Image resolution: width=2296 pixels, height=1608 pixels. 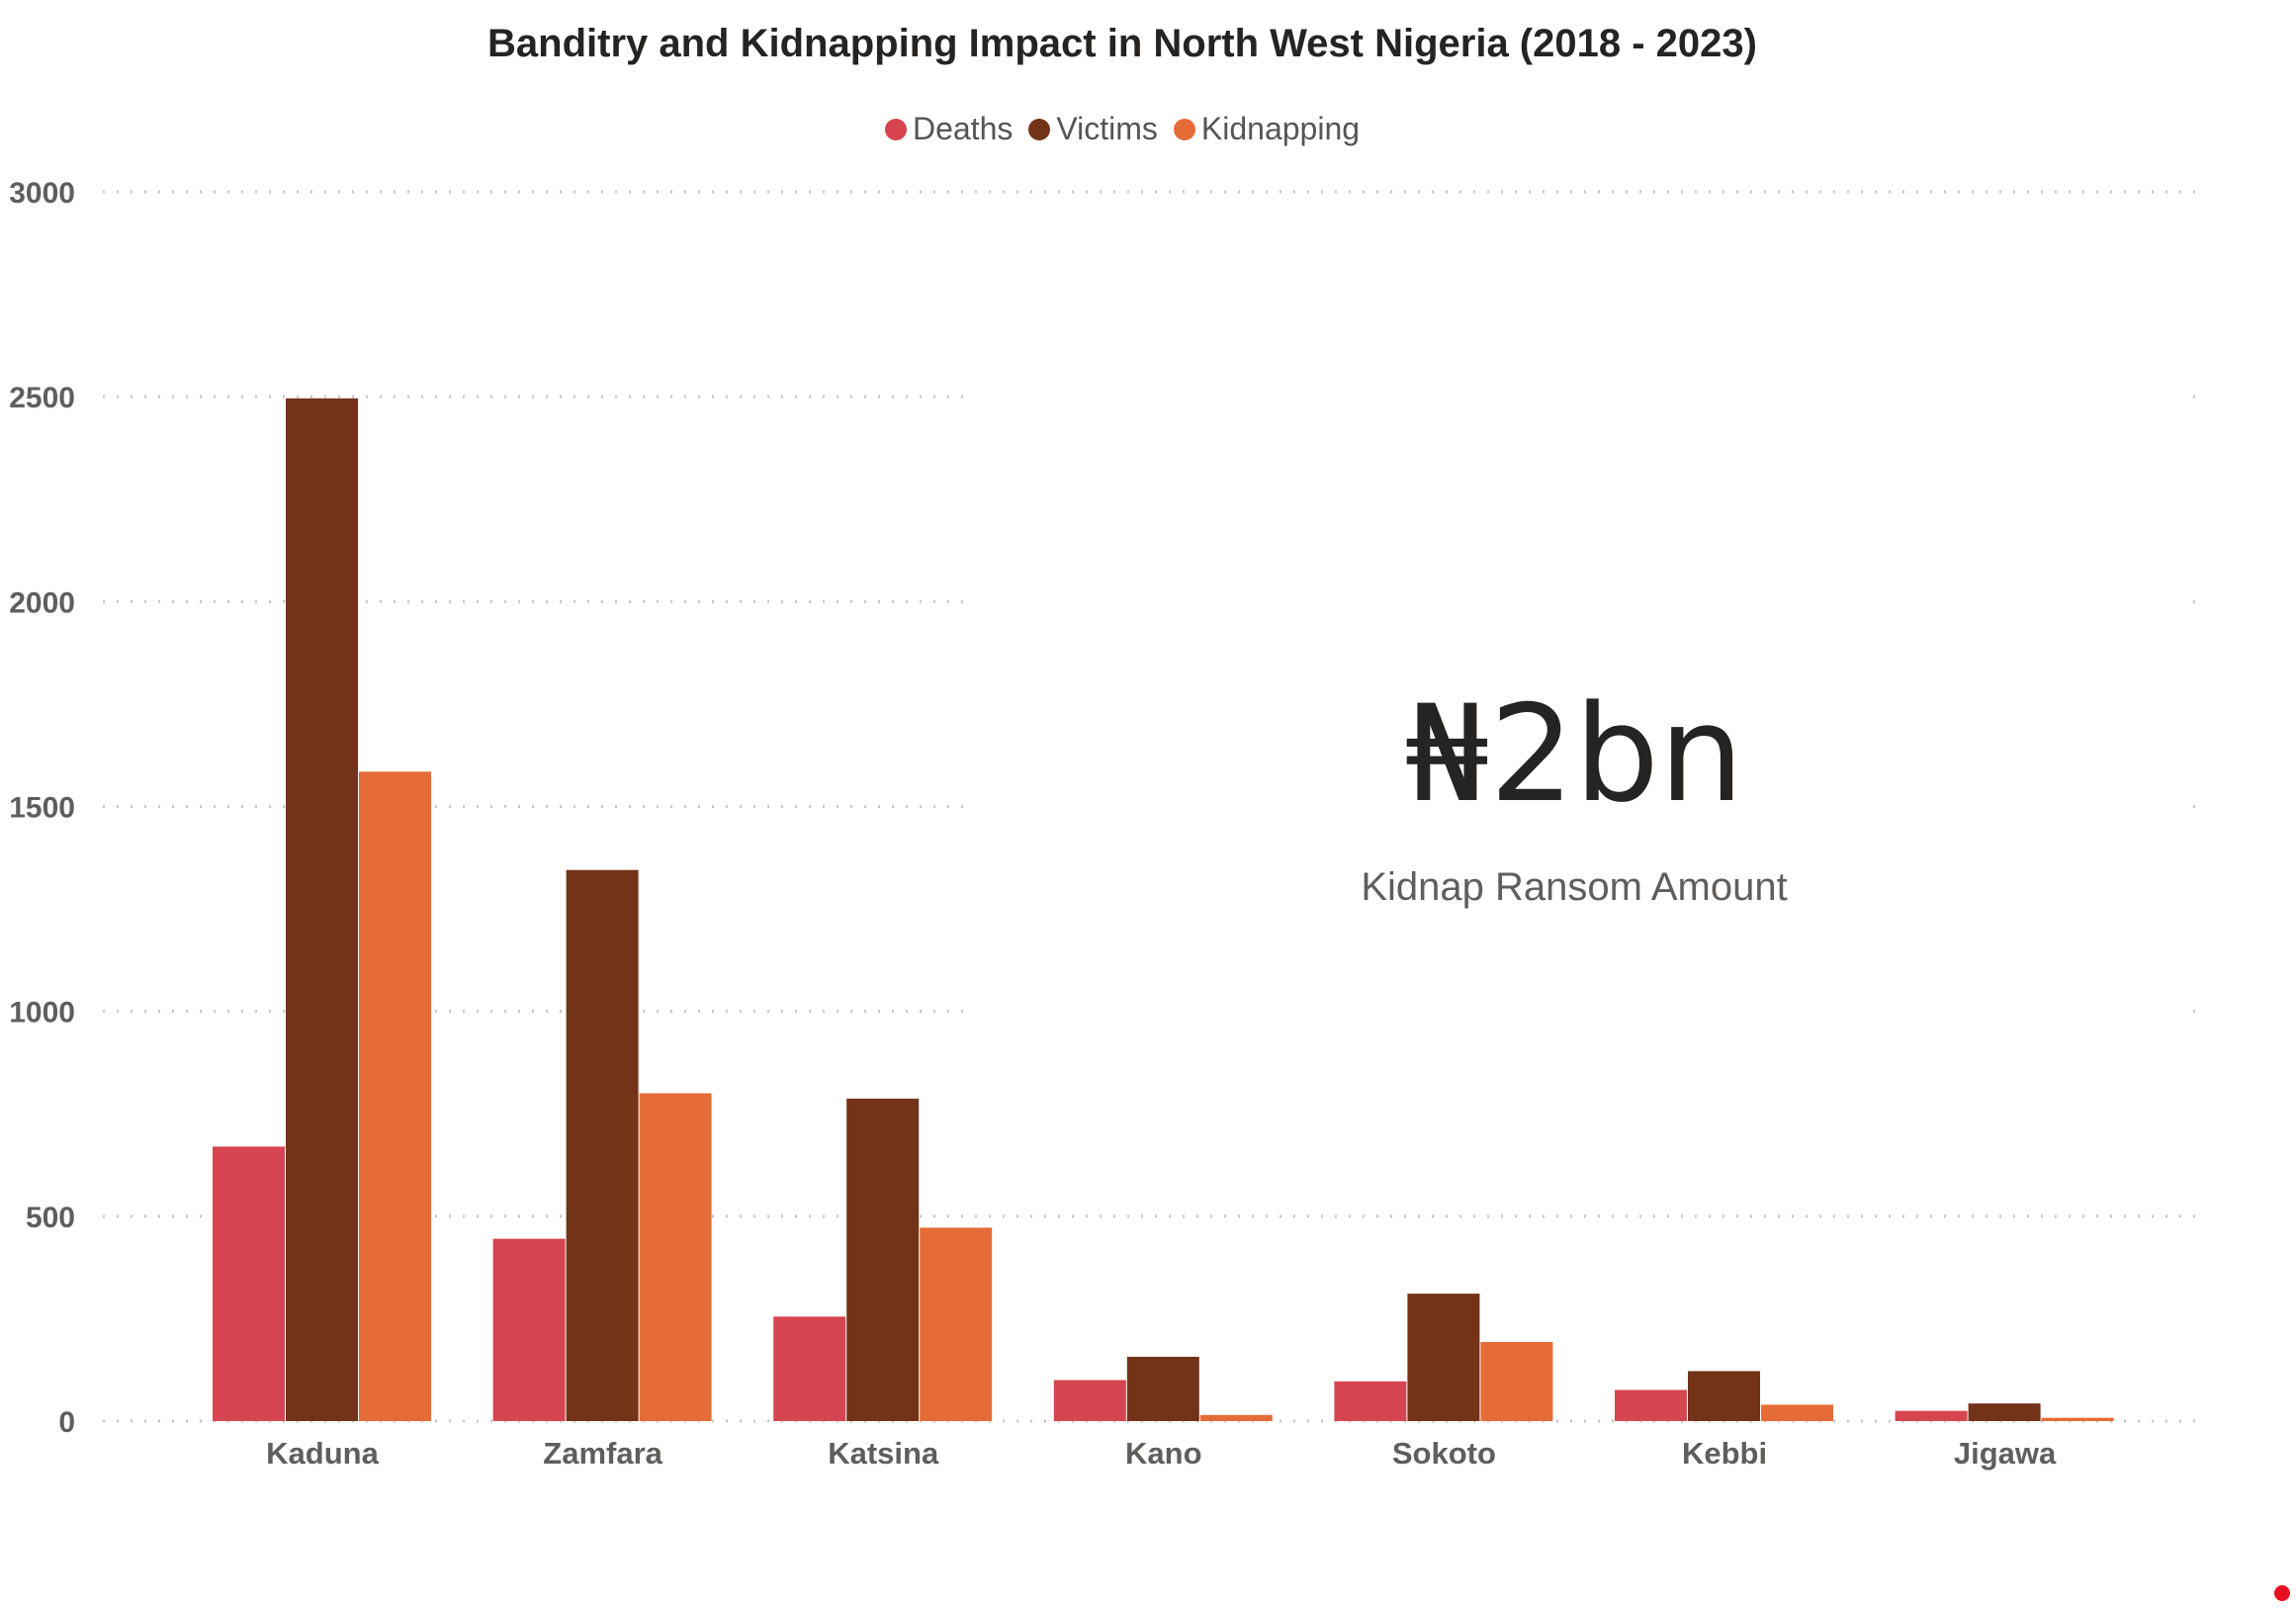 I want to click on legend: Deaths Victims Kidnapping, so click(x=1123, y=129).